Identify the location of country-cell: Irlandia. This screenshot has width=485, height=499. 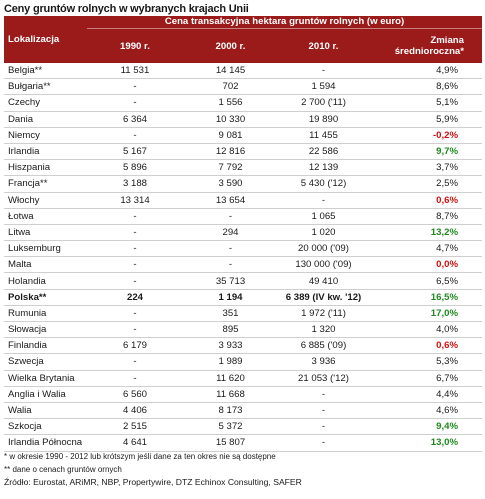
(45, 152).